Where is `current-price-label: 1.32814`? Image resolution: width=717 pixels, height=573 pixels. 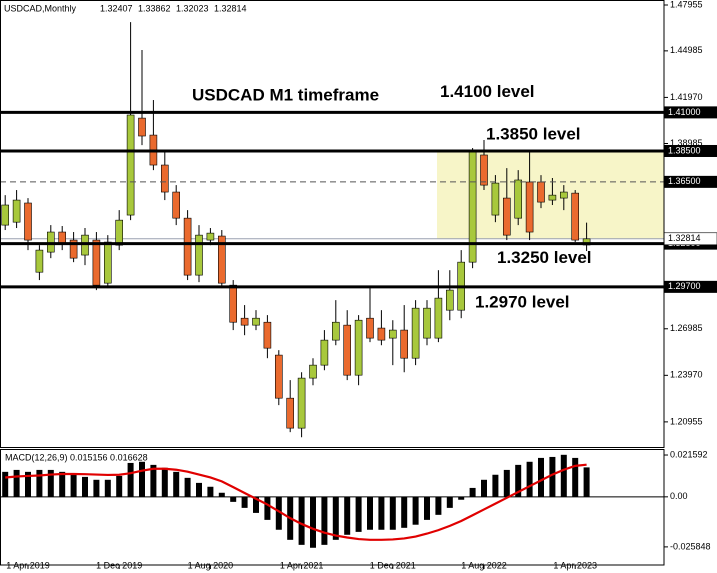
current-price-label: 1.32814 is located at coordinates (684, 238).